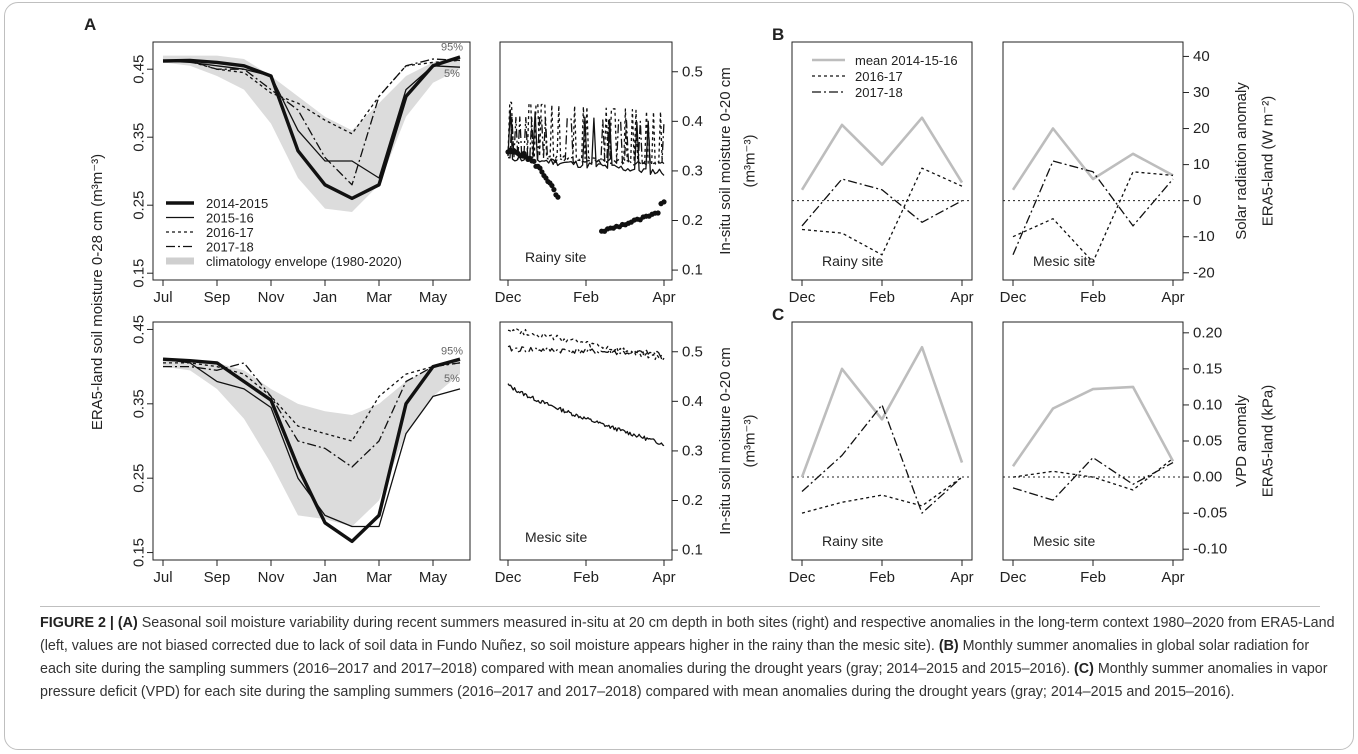 The width and height of the screenshot is (1358, 754). Describe the element at coordinates (556, 537) in the screenshot. I see `insitu-mesic-site-label: Mesic site` at that location.